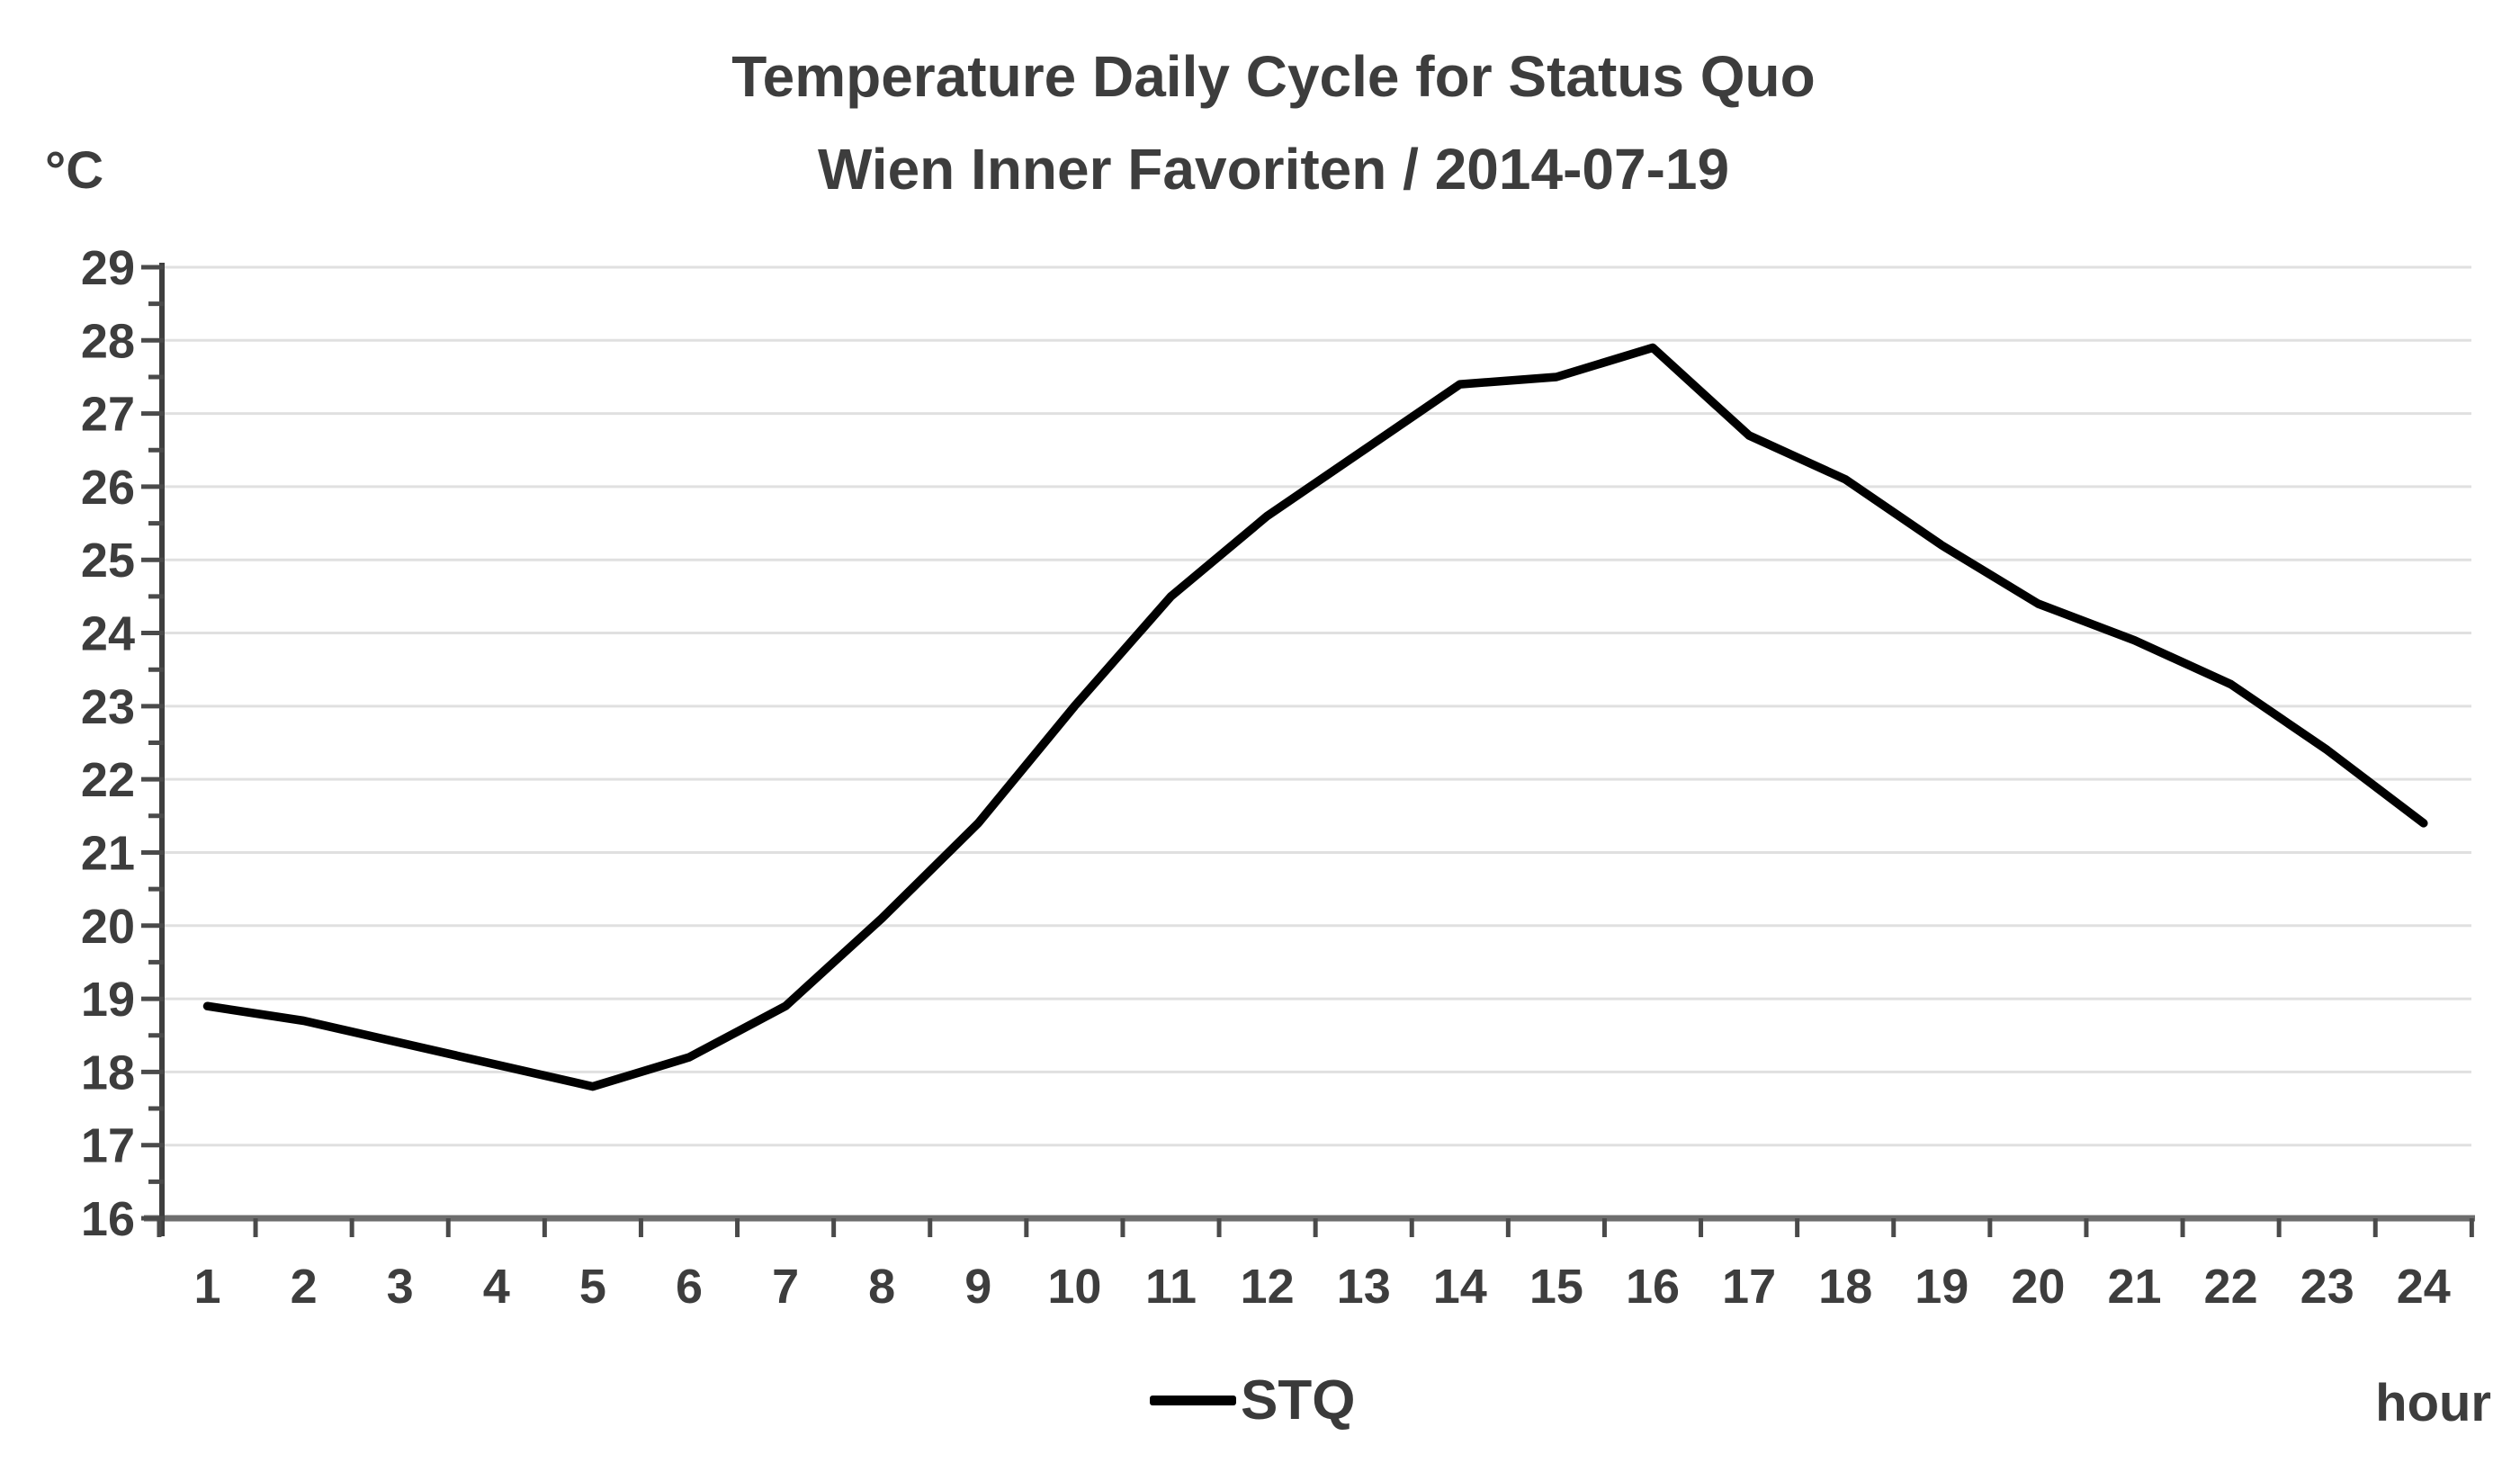 This screenshot has height=1463, width=2520. I want to click on x-axis-ticks, so click(1315, 1227).